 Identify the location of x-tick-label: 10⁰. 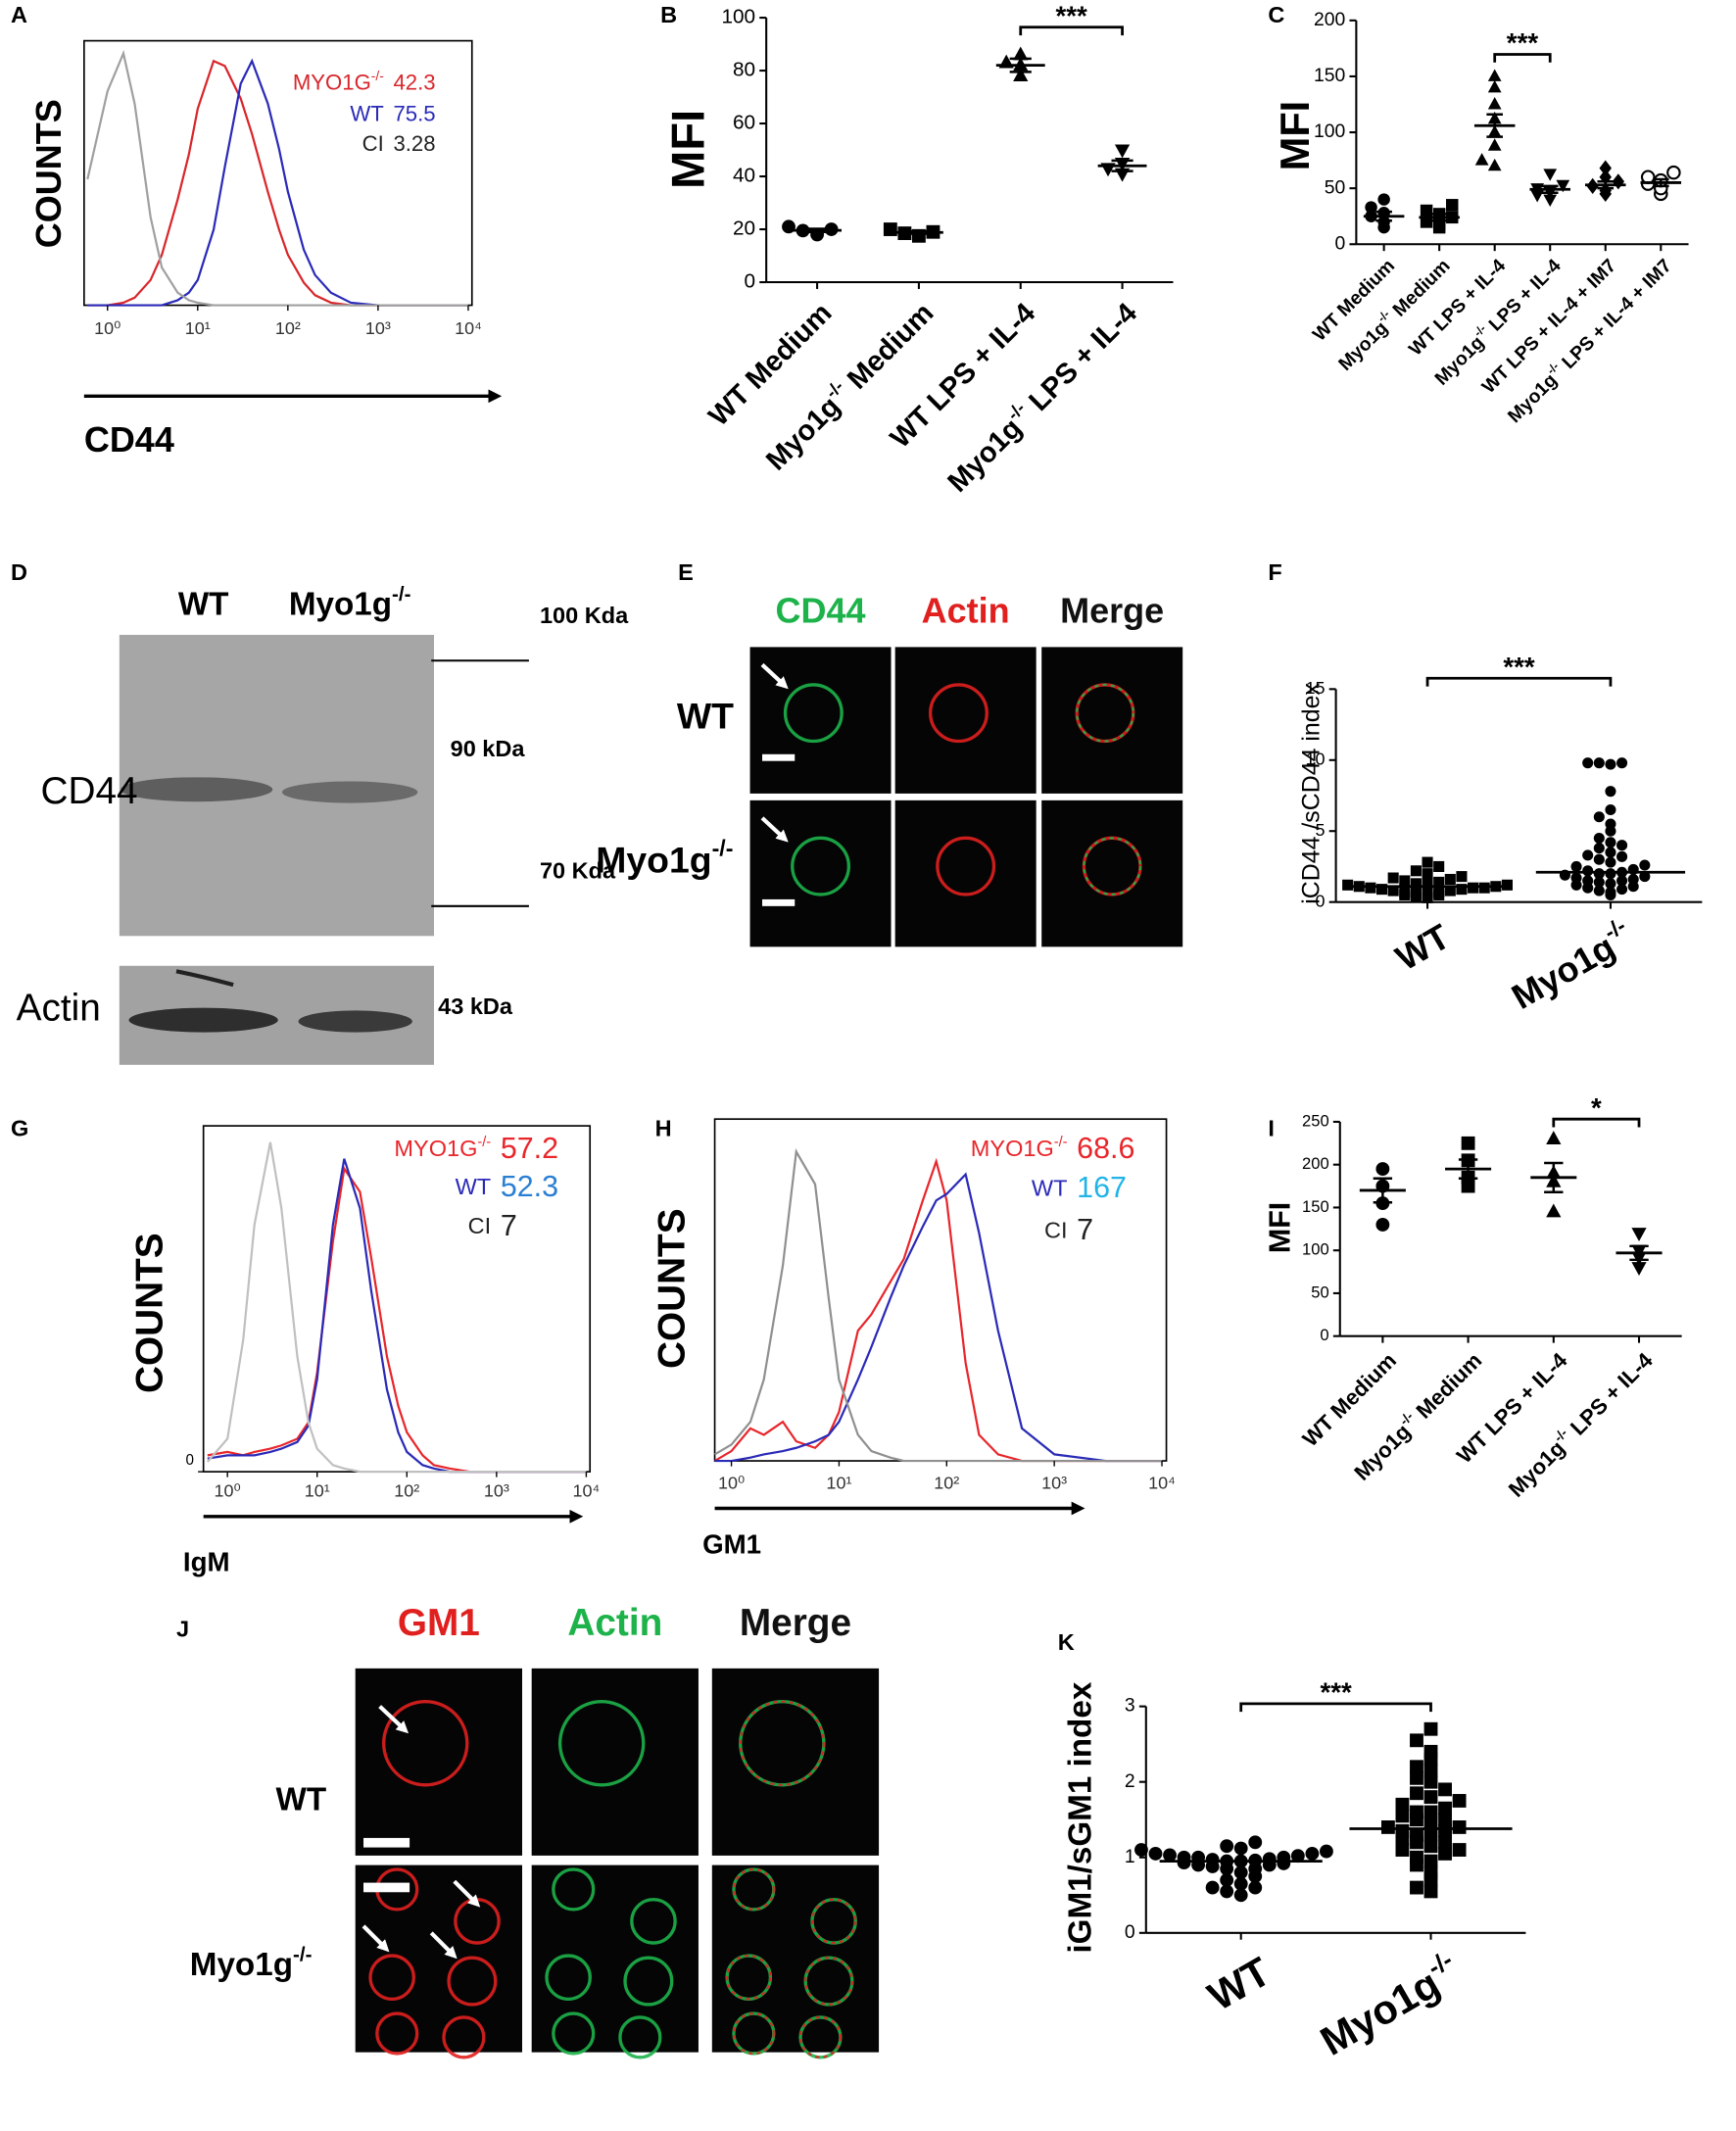
(731, 1482).